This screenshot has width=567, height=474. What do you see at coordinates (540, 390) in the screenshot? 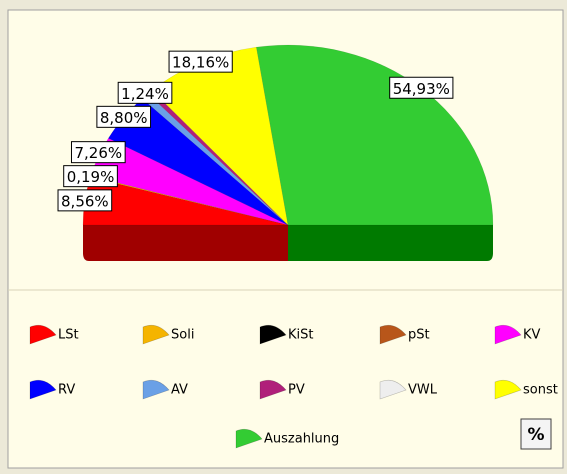
I see `legend-label: sonst` at bounding box center [540, 390].